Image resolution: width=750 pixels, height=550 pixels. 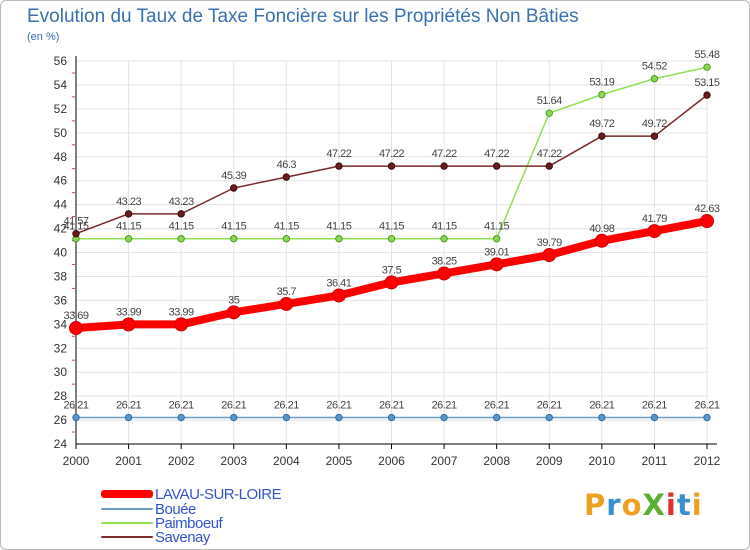 What do you see at coordinates (61, 276) in the screenshot?
I see `y-tick-label: 38` at bounding box center [61, 276].